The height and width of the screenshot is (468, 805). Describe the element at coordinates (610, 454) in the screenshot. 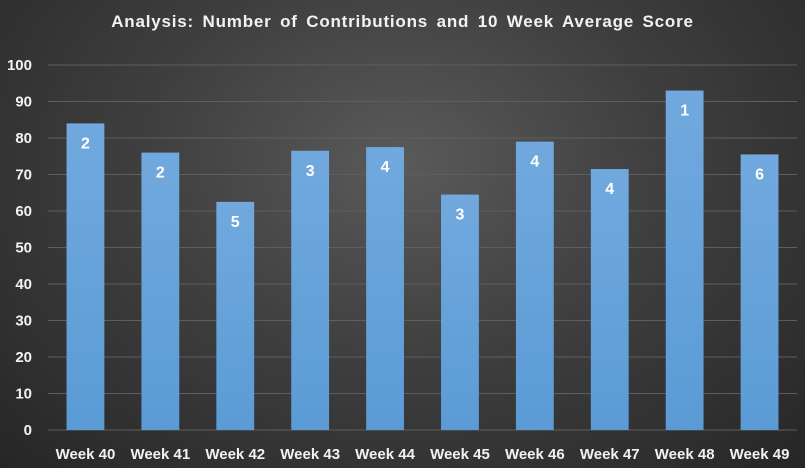

I see `x-tick-label: Week 47` at that location.